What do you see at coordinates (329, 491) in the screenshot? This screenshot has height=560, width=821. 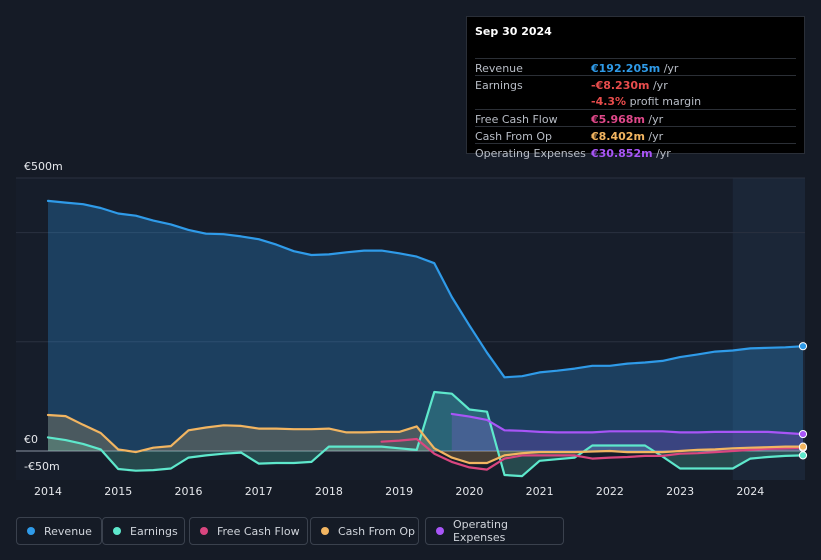 I see `x-tick-label: 2018` at bounding box center [329, 491].